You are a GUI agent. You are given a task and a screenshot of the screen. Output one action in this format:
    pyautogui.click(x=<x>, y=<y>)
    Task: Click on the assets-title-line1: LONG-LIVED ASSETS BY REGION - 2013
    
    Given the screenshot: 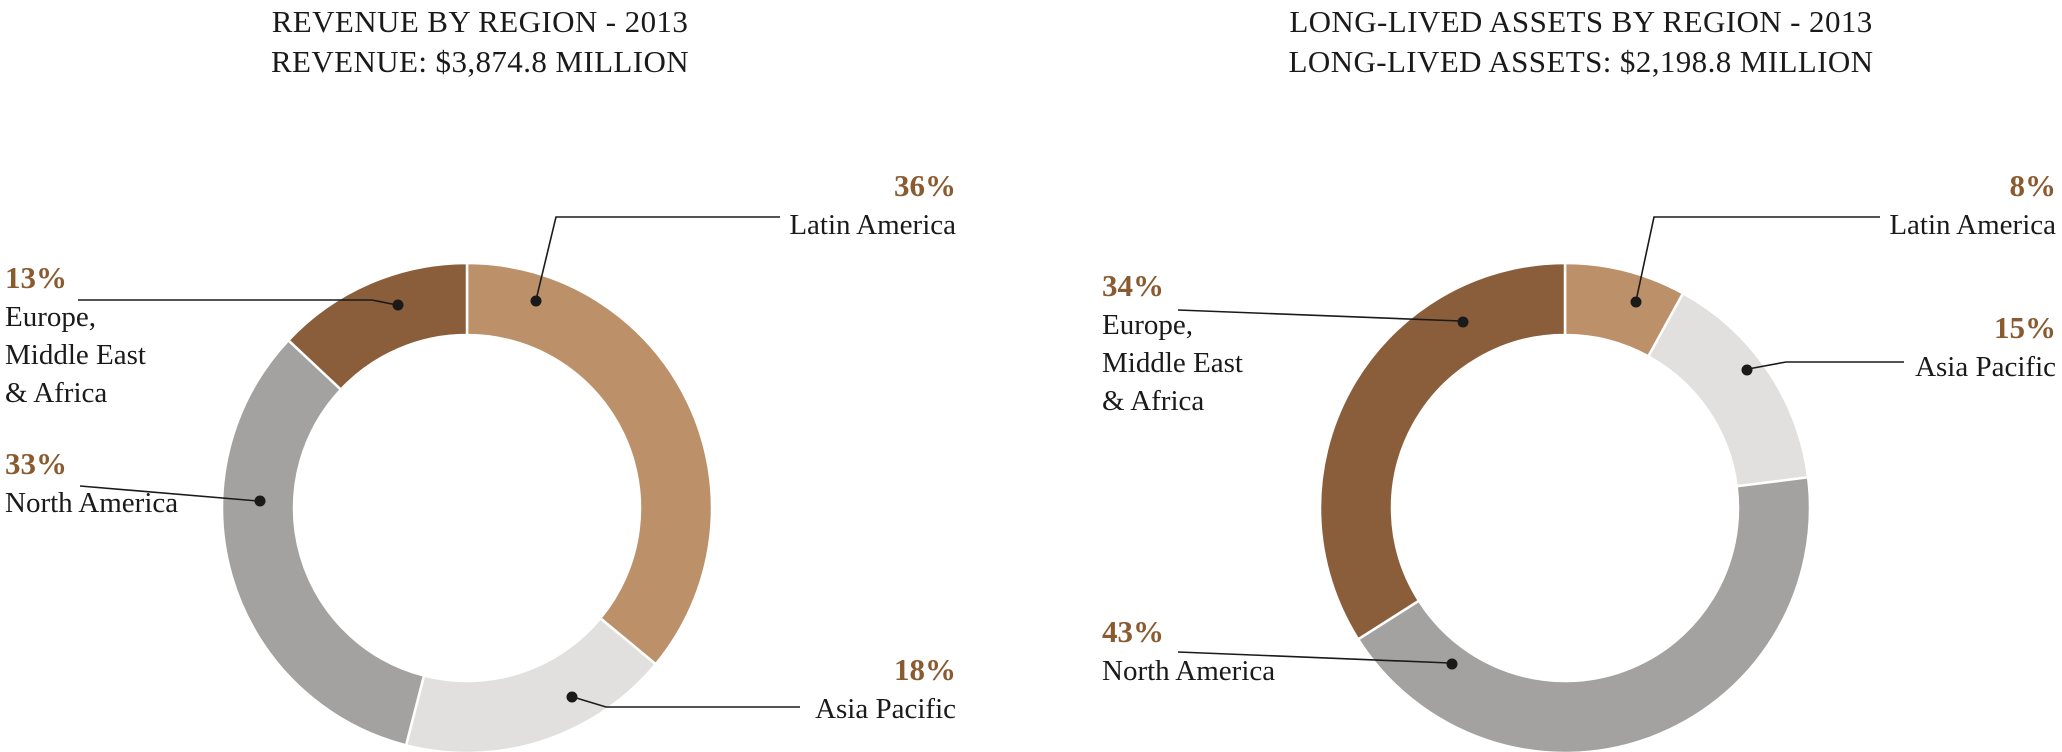 What is the action you would take?
    pyautogui.click(x=1581, y=21)
    